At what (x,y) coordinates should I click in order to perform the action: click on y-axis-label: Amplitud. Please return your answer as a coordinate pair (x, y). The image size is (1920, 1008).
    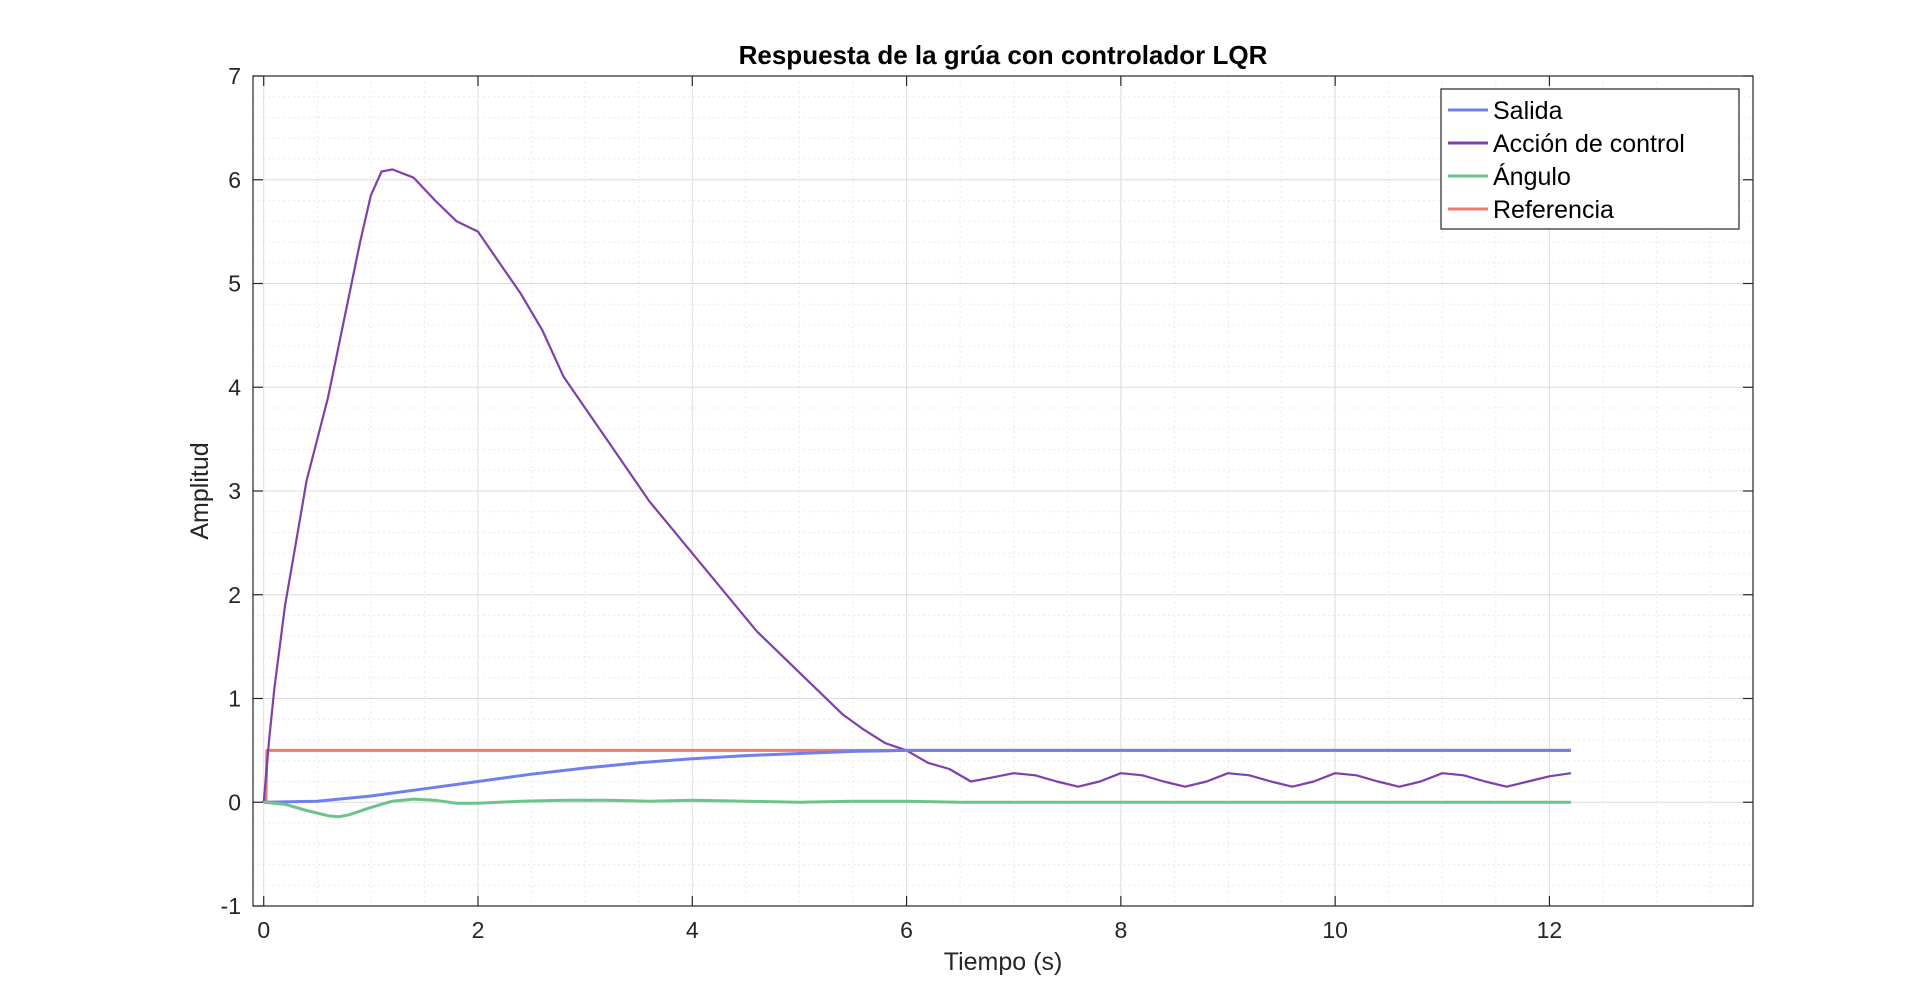
    Looking at the image, I should click on (200, 490).